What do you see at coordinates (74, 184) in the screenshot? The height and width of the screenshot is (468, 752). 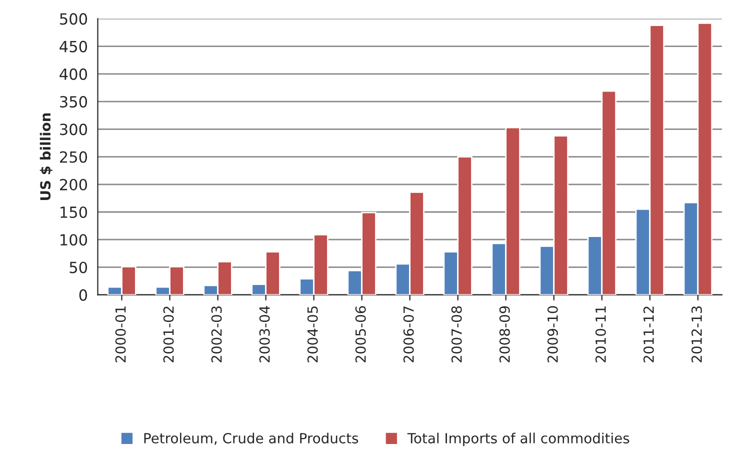 I see `y-tick-label: 200` at bounding box center [74, 184].